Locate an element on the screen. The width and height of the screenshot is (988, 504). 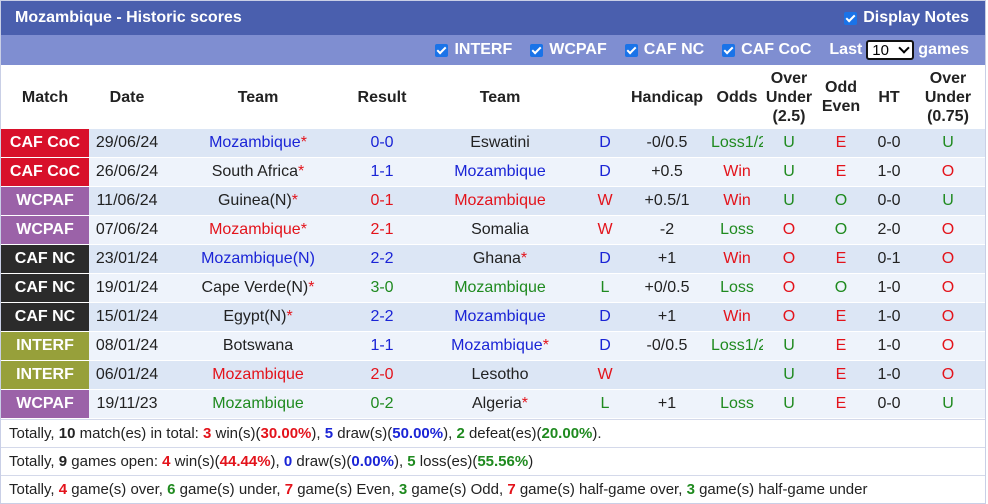
home-team: South Africa* is located at coordinates (258, 172).